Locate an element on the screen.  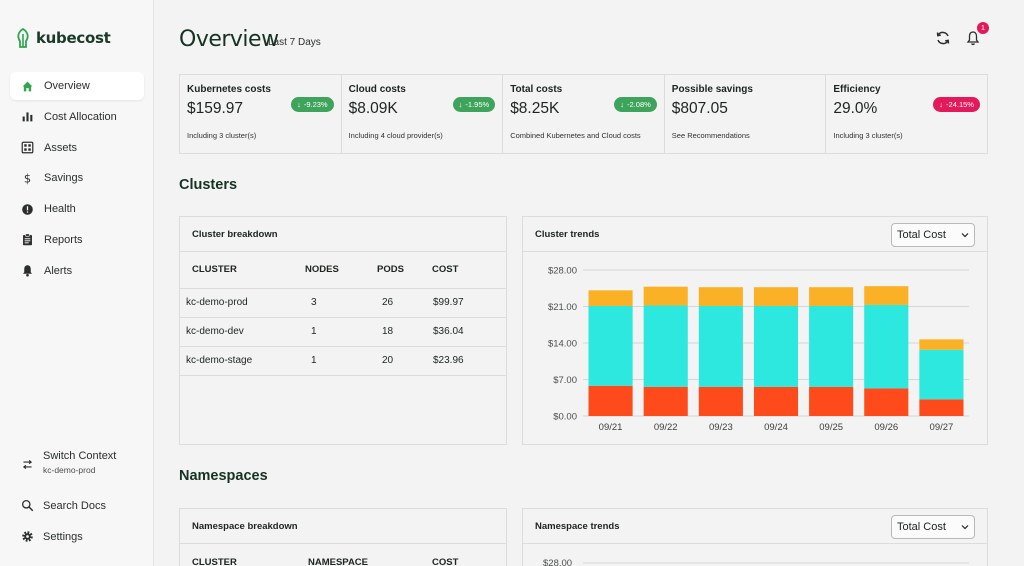
table-row: kc-demo-prod 3 26 $99.97 is located at coordinates (343, 302).